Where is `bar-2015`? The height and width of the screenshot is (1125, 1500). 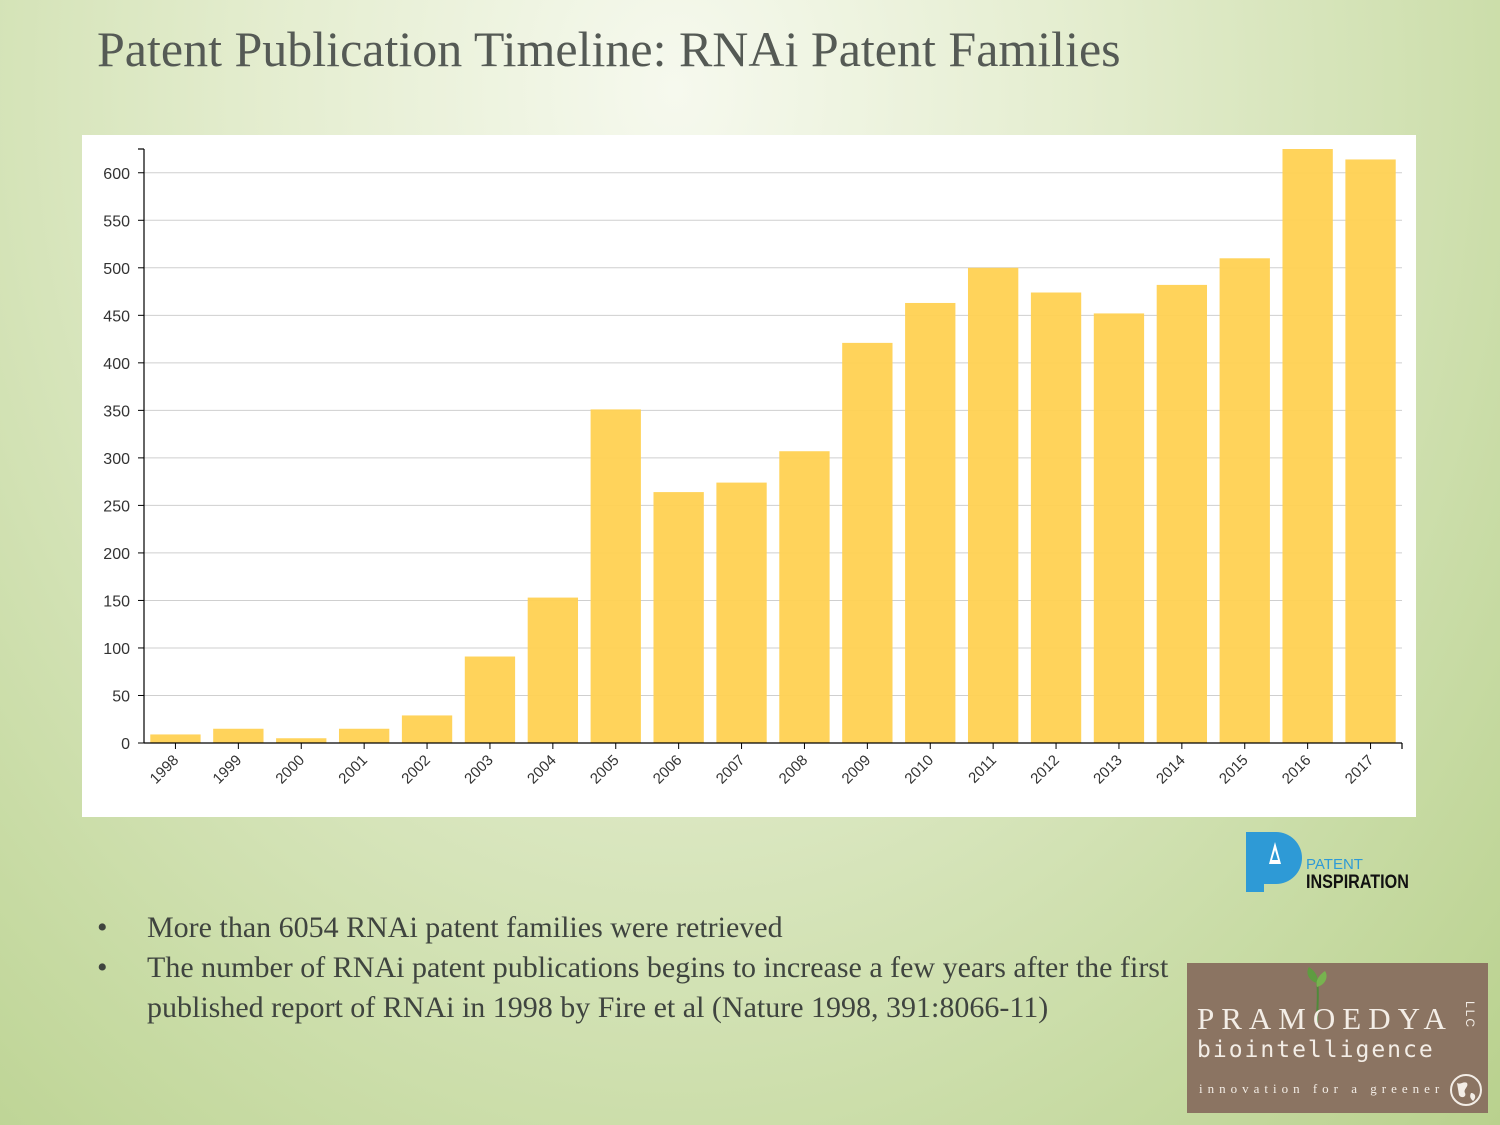
bar-2015 is located at coordinates (1244, 500).